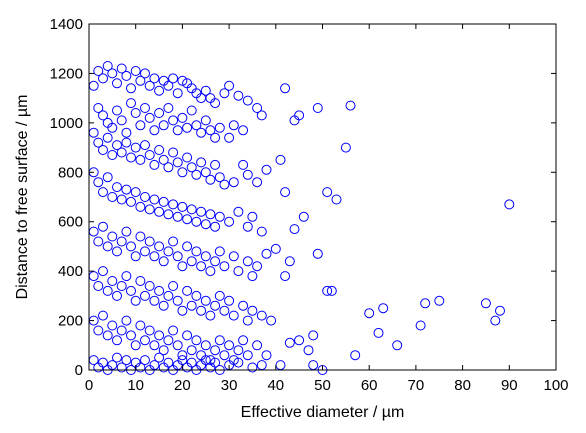  Describe the element at coordinates (369, 385) in the screenshot. I see `x-tick-label: 60` at that location.